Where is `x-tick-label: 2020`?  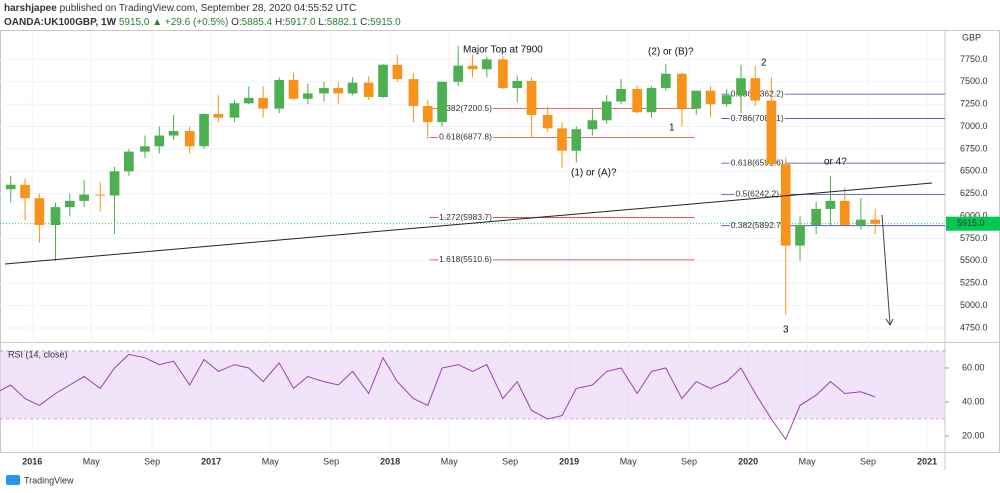 x-tick-label: 2020 is located at coordinates (748, 461).